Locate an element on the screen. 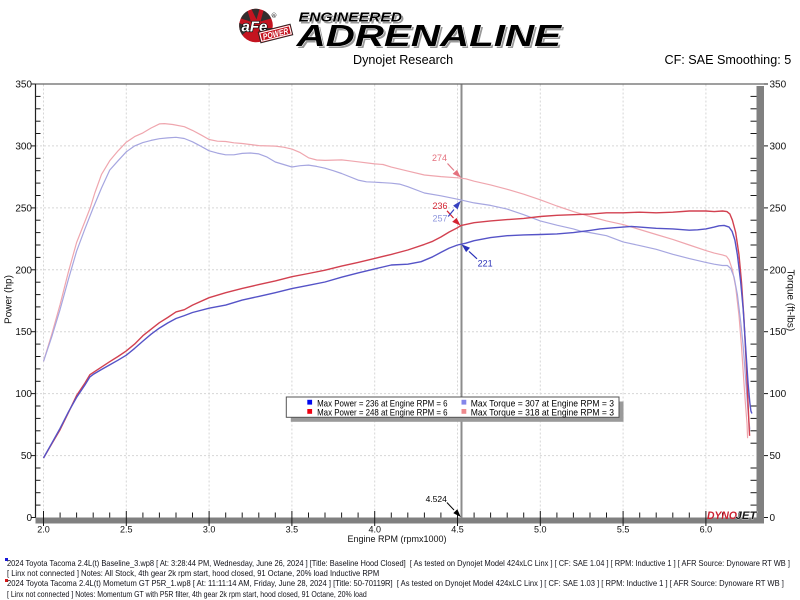 This screenshot has height=600, width=800. svg-text: Engine RPM (rpmx1000) is located at coordinates (396, 539).